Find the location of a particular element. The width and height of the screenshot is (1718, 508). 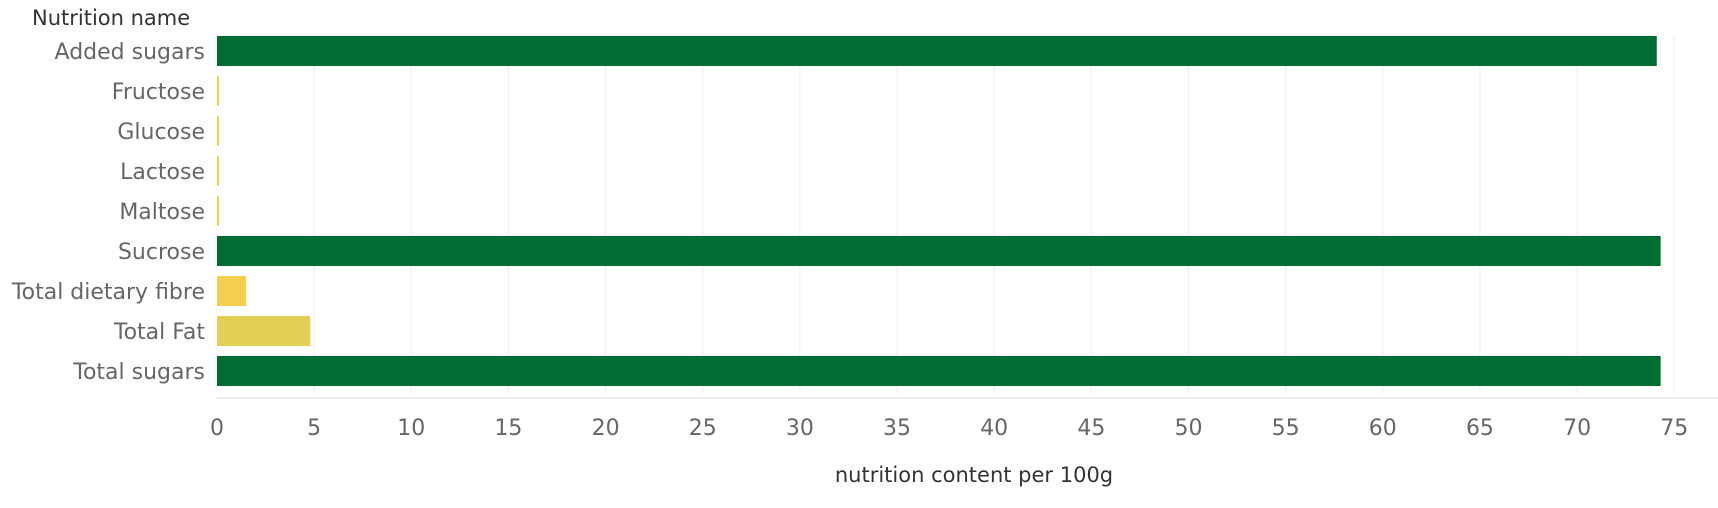

category-label: Sucrose is located at coordinates (161, 252).